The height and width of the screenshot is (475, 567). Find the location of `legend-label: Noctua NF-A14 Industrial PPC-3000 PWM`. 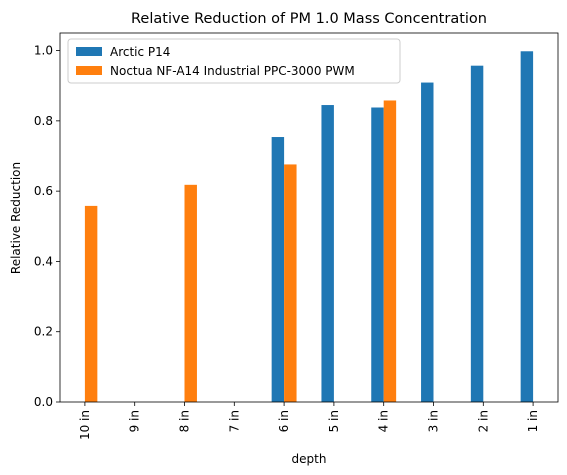

legend-label: Noctua NF-A14 Industrial PPC-3000 PWM is located at coordinates (232, 71).